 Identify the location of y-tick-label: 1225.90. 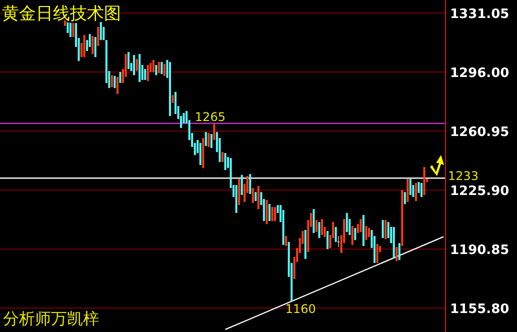
(480, 192).